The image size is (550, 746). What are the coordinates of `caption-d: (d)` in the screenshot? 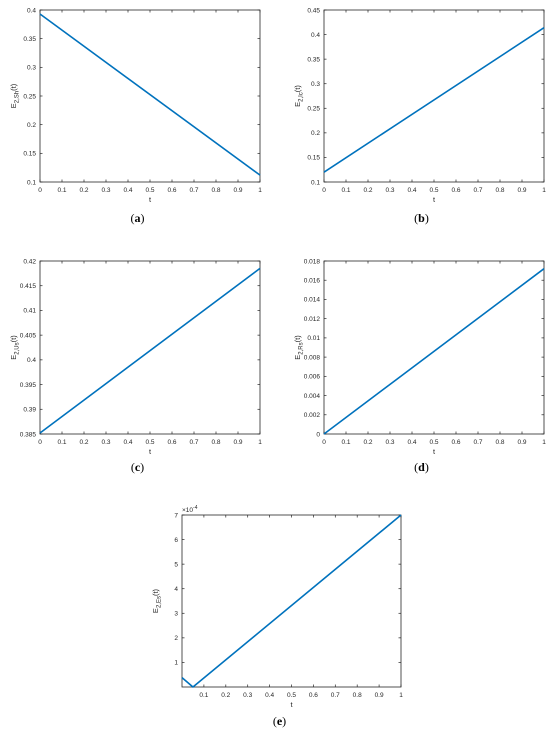 It's located at (421, 467).